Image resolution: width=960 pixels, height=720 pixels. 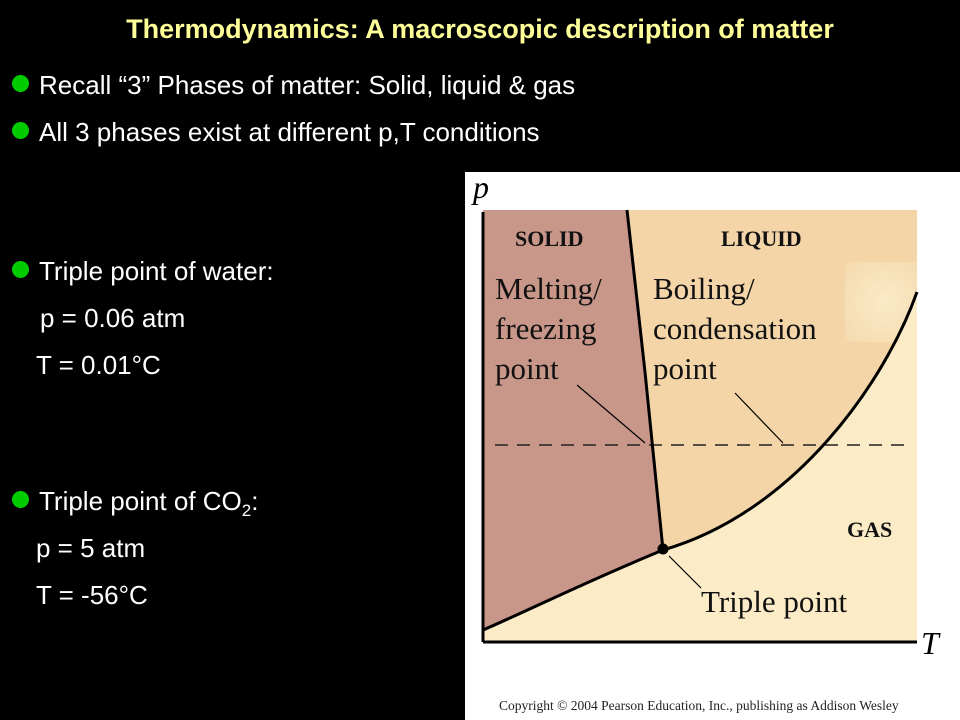 I want to click on triple-point-label: Triple point, so click(x=774, y=601).